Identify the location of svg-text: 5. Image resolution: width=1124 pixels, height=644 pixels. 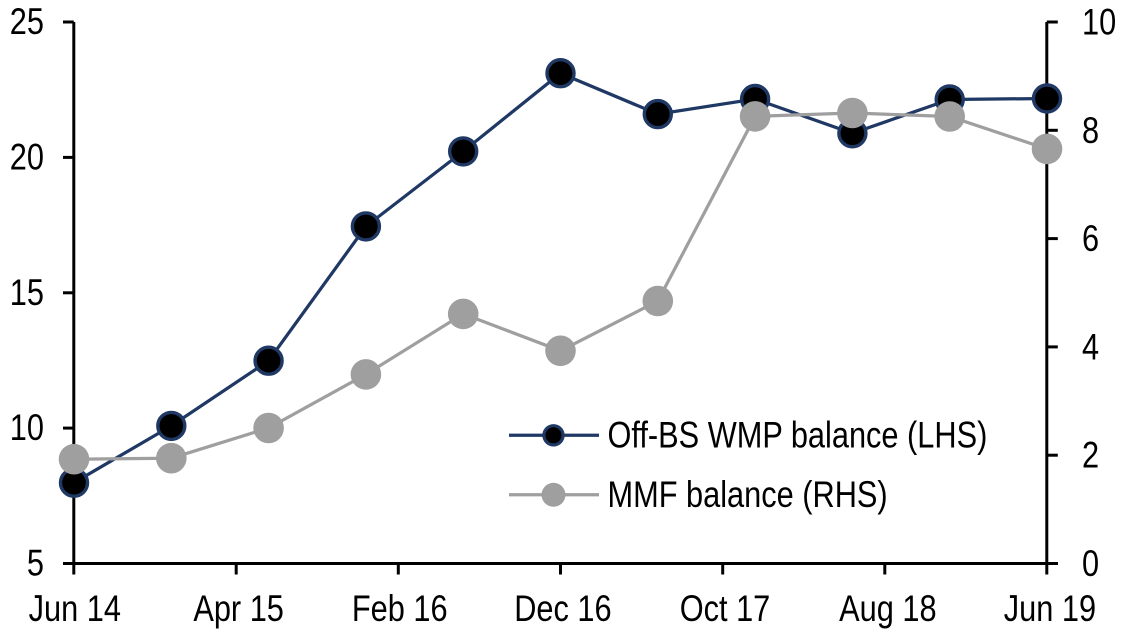
(35, 564).